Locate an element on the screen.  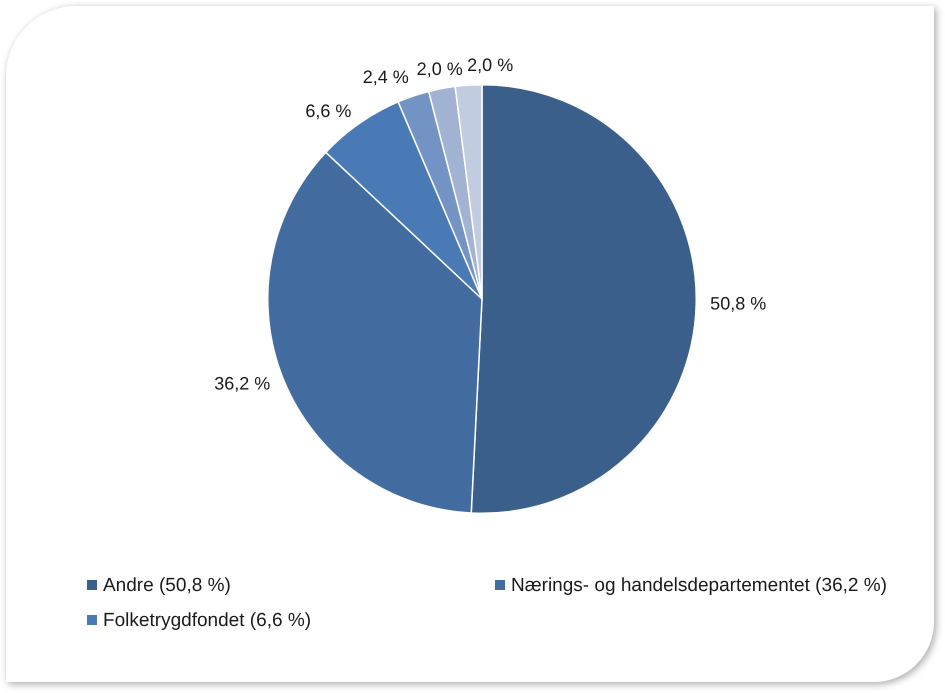
legend-label: Folketrygdfondet (6,6 %) is located at coordinates (207, 621).